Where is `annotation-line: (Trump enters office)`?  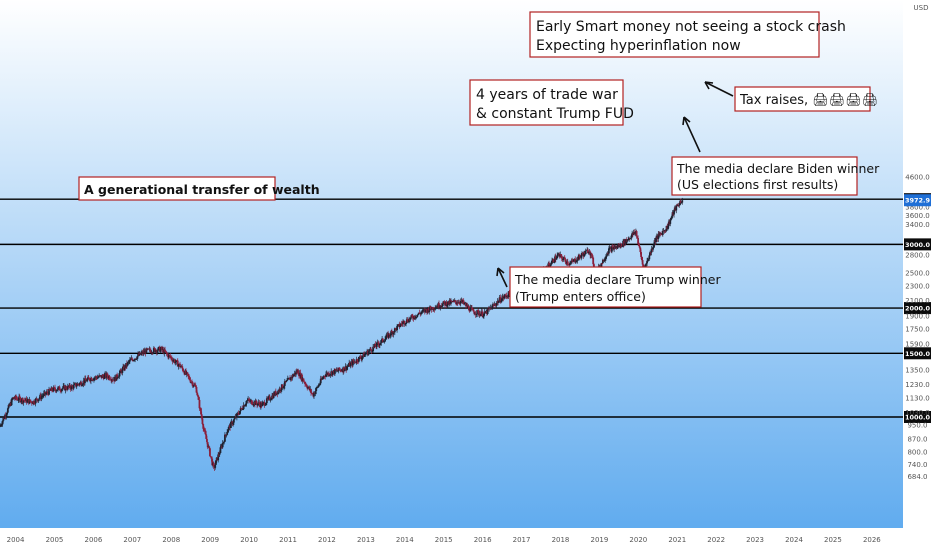
annotation-line: (Trump enters office) is located at coordinates (580, 296).